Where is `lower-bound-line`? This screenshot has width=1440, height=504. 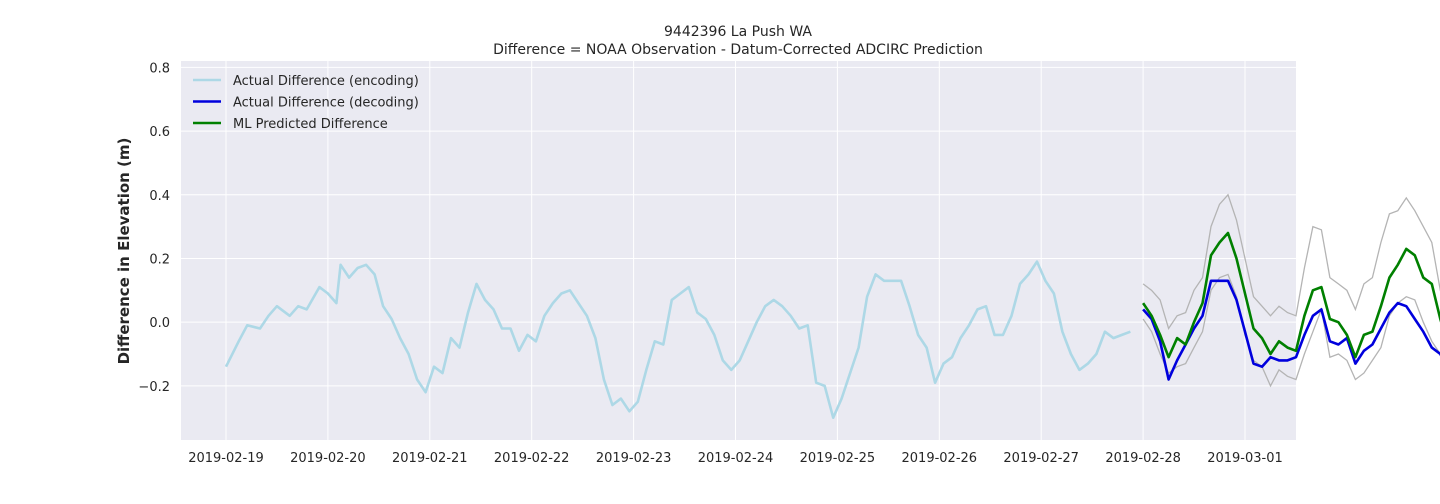 lower-bound-line is located at coordinates (1291, 330).